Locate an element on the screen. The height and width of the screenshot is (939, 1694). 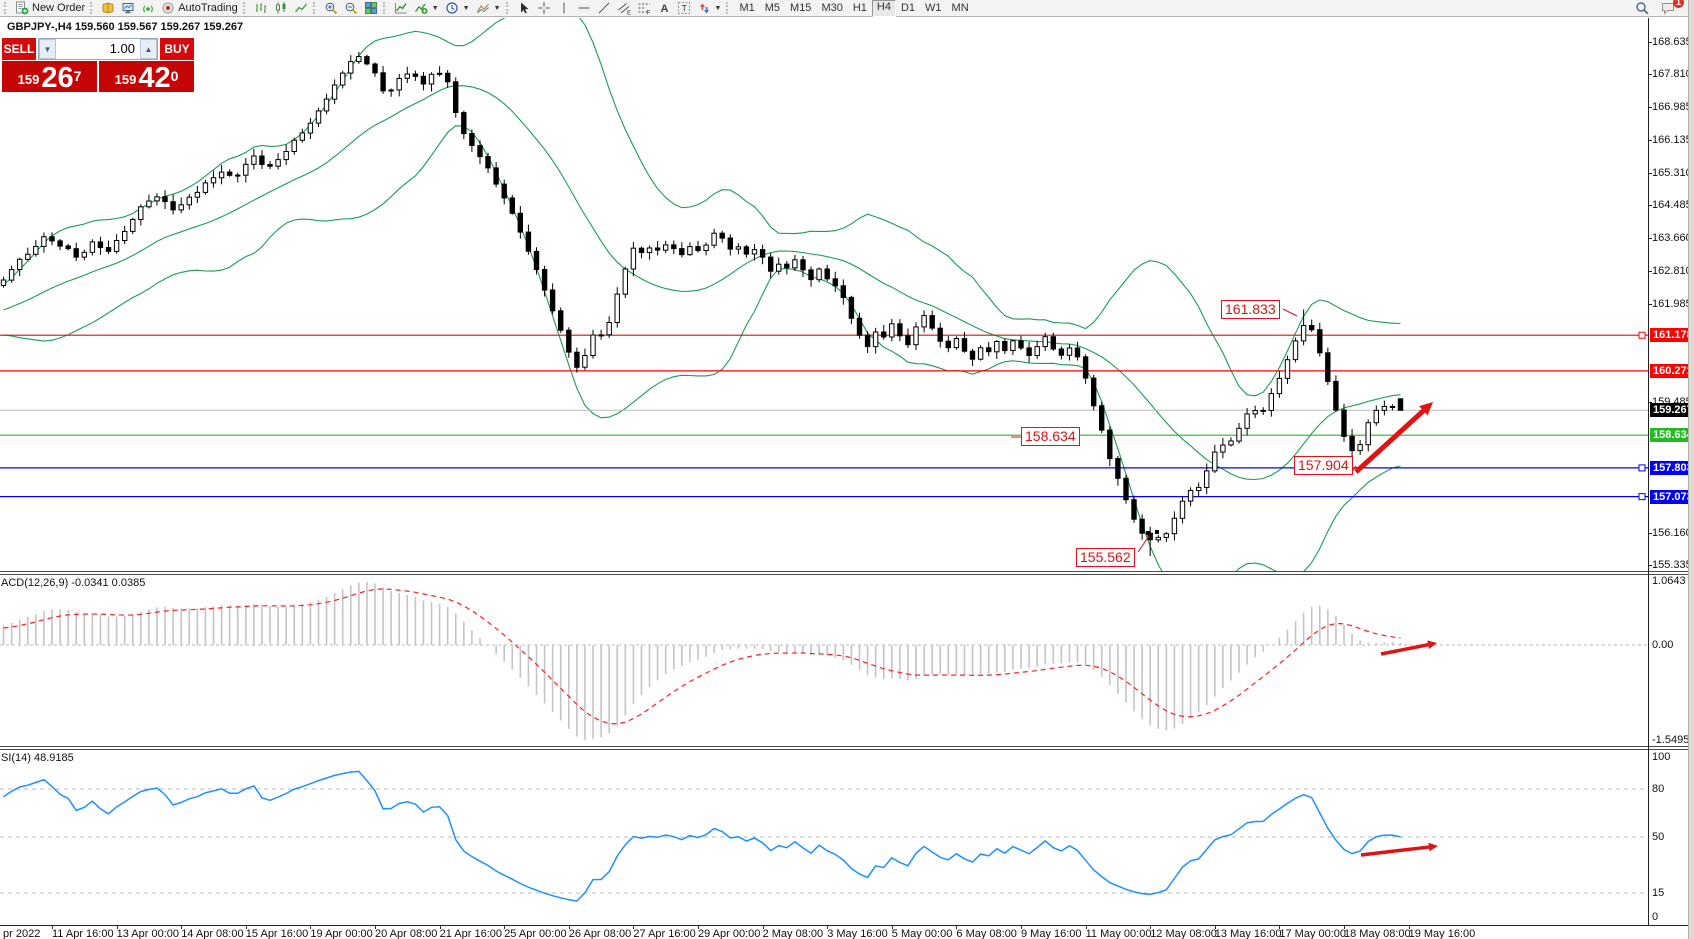
search-button is located at coordinates (1642, 8).